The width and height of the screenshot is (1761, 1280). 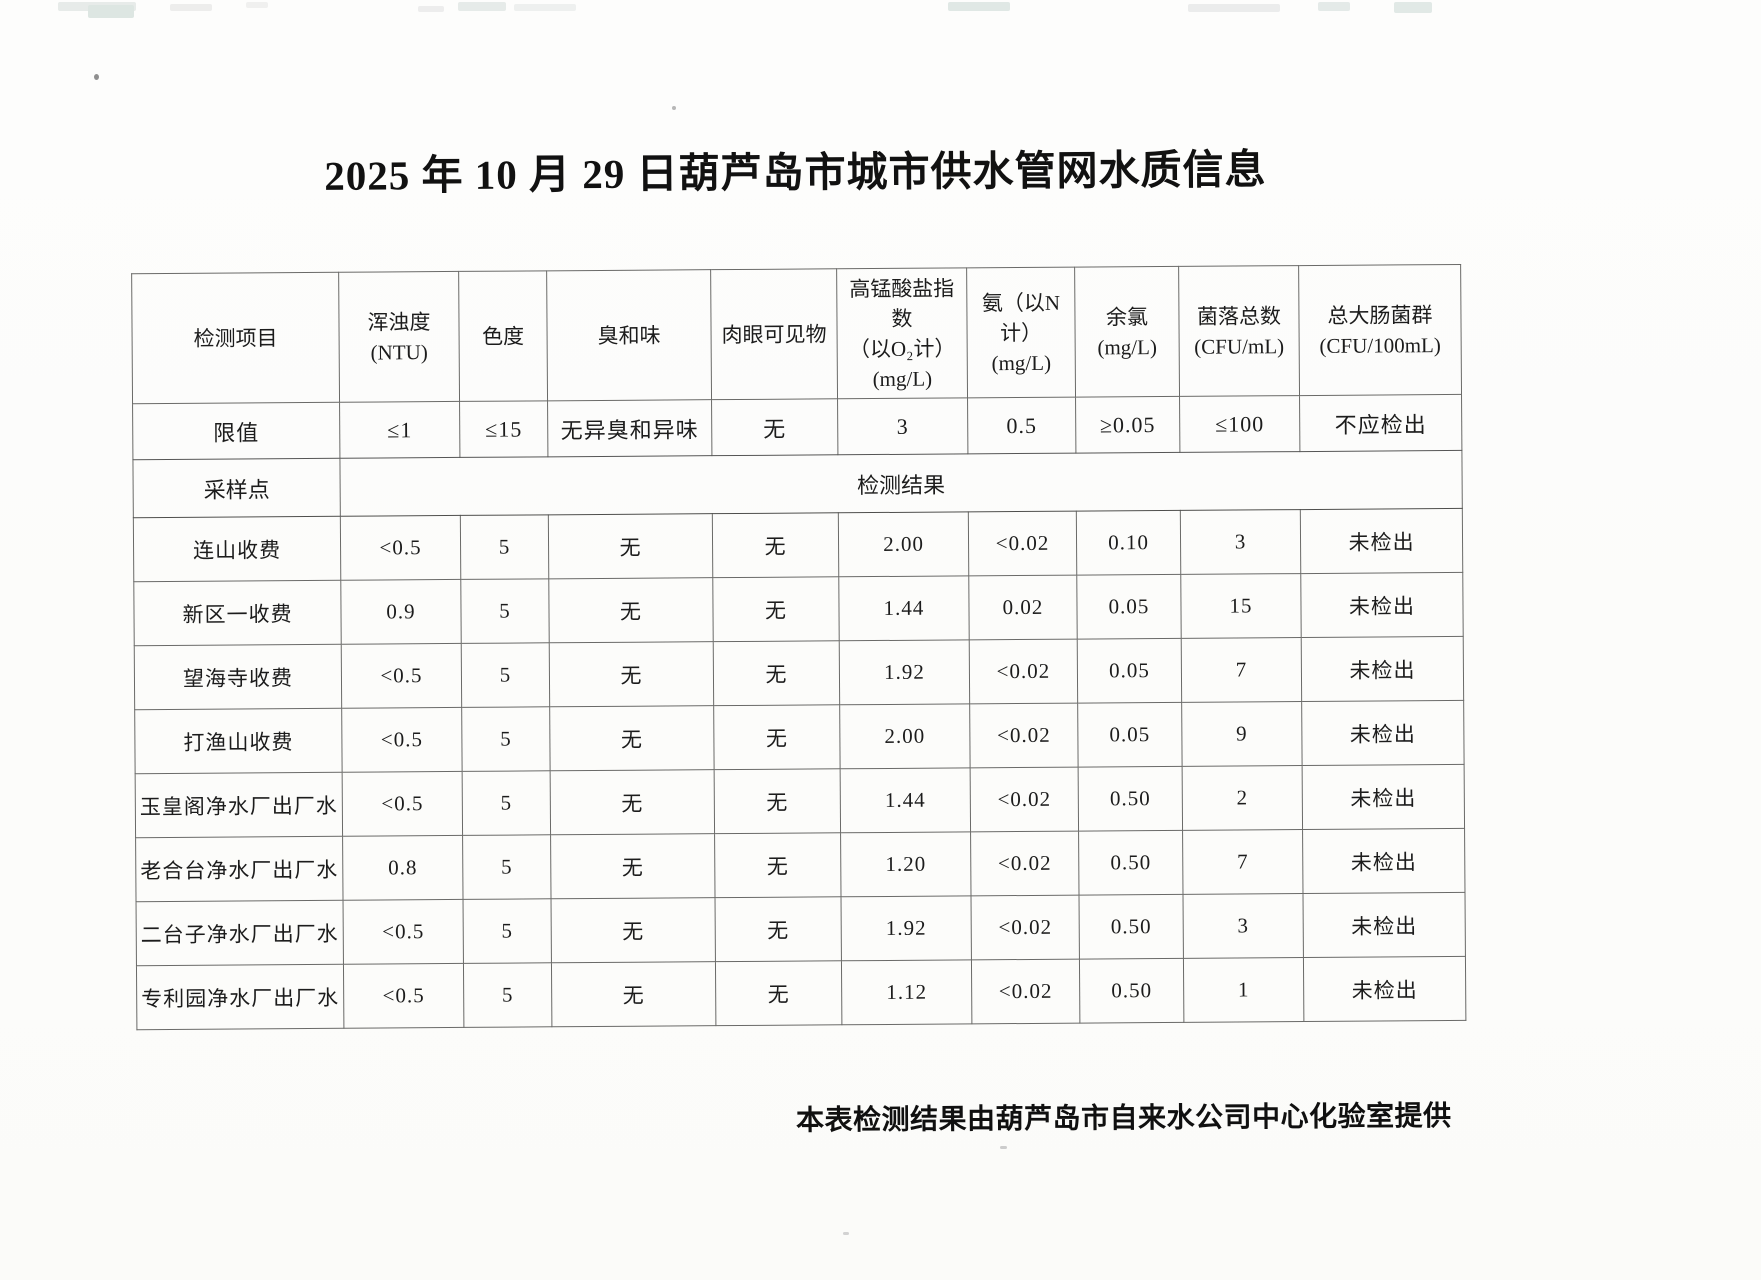 I want to click on site-name-cell: 老合台净水厂出厂水, so click(x=239, y=869).